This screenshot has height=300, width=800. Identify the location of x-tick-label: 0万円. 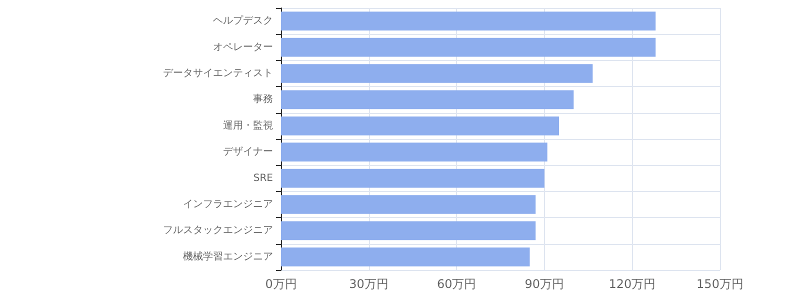
(281, 284).